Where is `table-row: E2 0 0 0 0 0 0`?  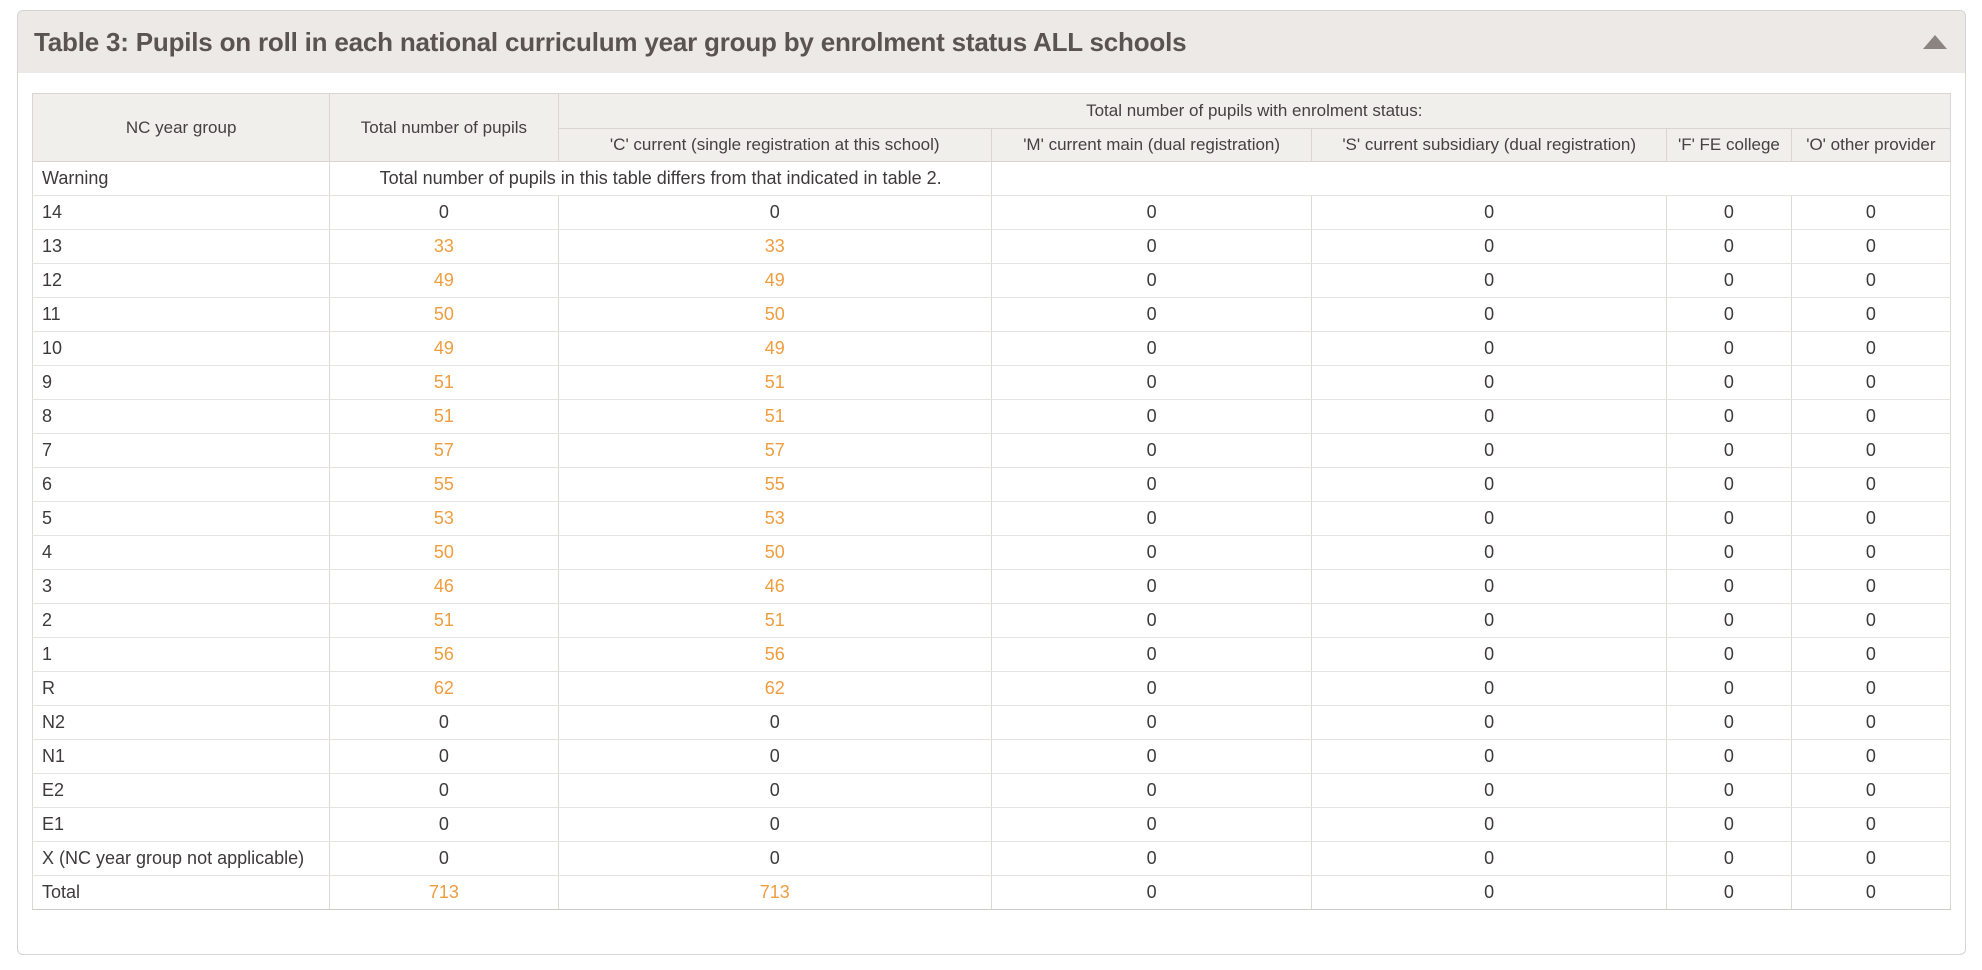 table-row: E2 0 0 0 0 0 0 is located at coordinates (991, 790).